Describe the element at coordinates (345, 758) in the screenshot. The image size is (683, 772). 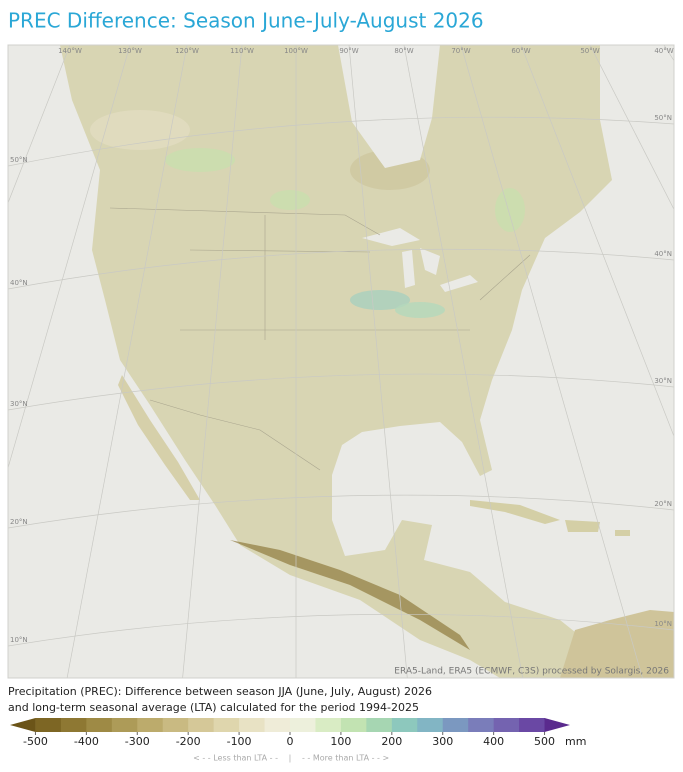
I see `legend-more: - - More than LTA - - >` at that location.